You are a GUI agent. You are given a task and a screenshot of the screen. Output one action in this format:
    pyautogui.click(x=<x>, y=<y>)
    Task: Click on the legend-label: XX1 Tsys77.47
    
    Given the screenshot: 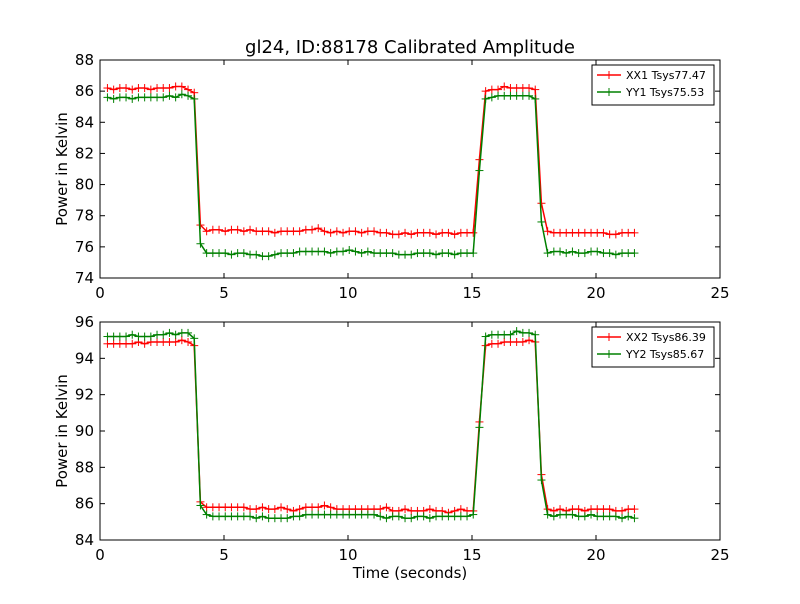 What is the action you would take?
    pyautogui.click(x=666, y=75)
    